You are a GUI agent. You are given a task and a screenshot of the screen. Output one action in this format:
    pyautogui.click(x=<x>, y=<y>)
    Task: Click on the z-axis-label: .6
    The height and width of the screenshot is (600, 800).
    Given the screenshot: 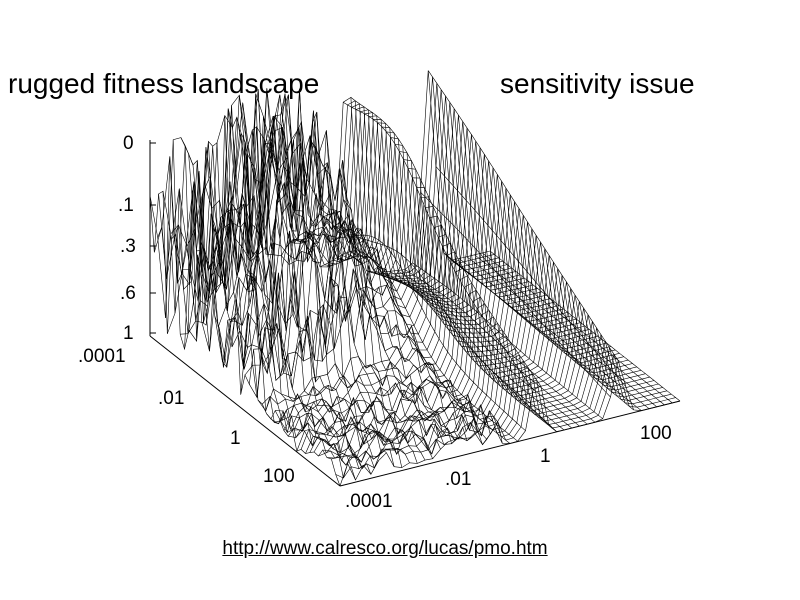 What is the action you would take?
    pyautogui.click(x=128, y=293)
    